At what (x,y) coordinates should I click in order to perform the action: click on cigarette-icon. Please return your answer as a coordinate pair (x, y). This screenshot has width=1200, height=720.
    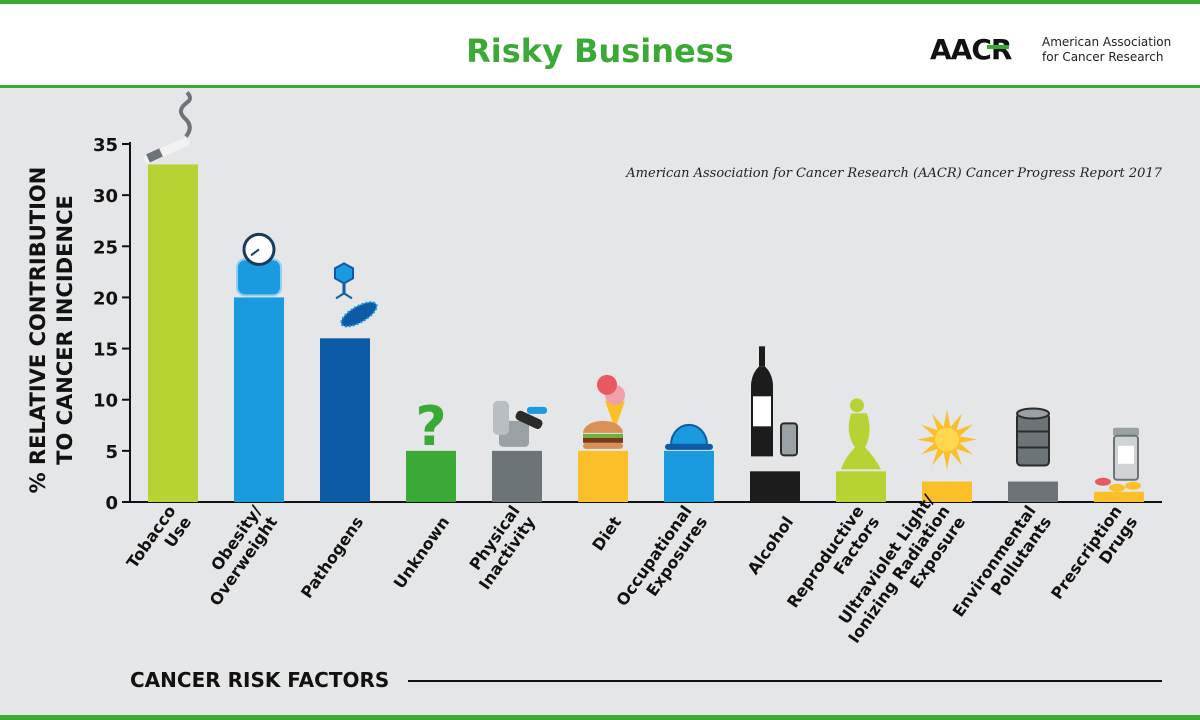
    Looking at the image, I should click on (167, 127).